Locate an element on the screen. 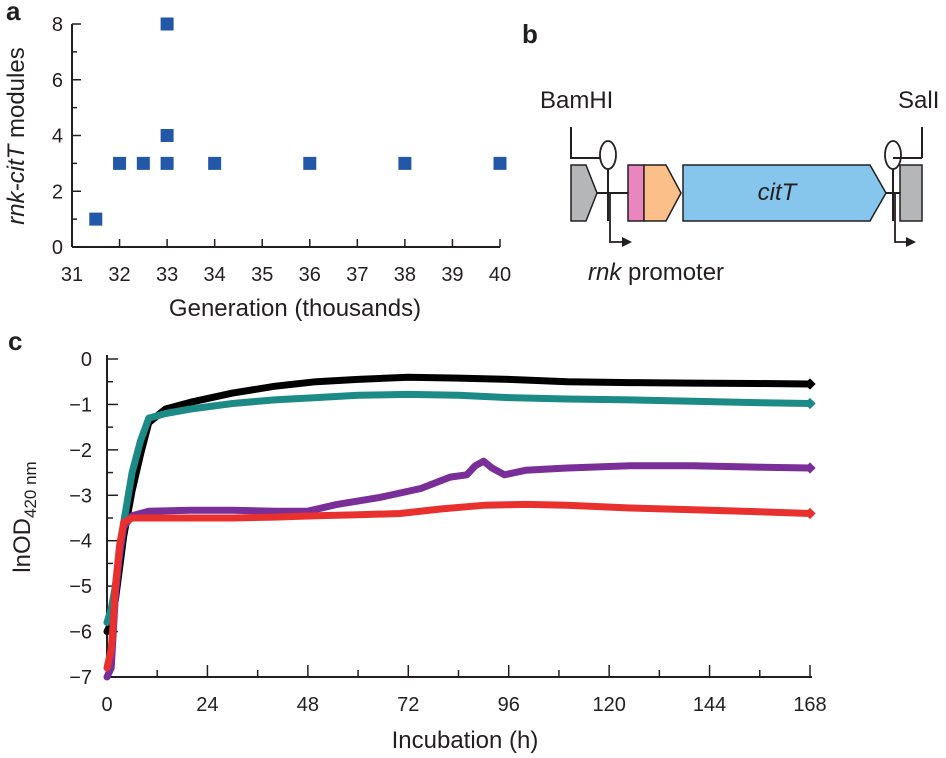  rnk-promoter-label-italic: rnk is located at coordinates (605, 272).